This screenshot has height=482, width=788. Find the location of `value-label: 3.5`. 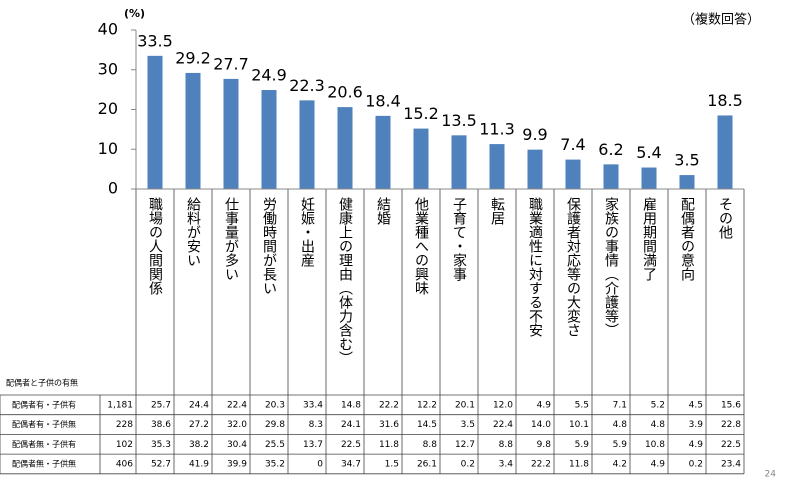

value-label: 3.5 is located at coordinates (686, 160).